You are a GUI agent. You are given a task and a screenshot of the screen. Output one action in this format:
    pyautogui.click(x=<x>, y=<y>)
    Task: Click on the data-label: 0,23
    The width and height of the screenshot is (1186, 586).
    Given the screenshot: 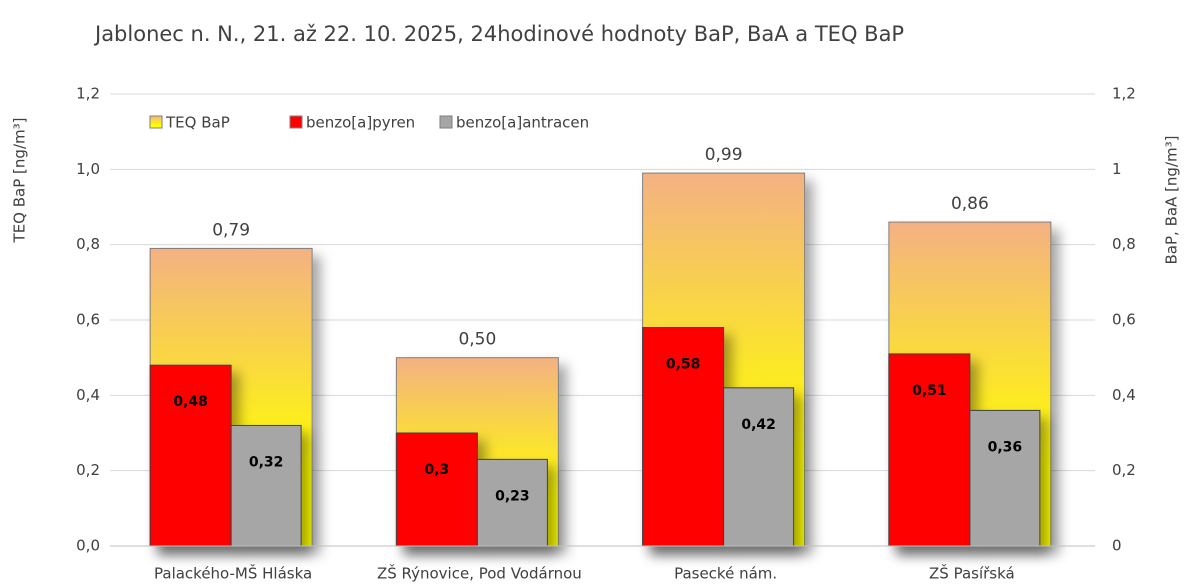 What is the action you would take?
    pyautogui.click(x=512, y=496)
    